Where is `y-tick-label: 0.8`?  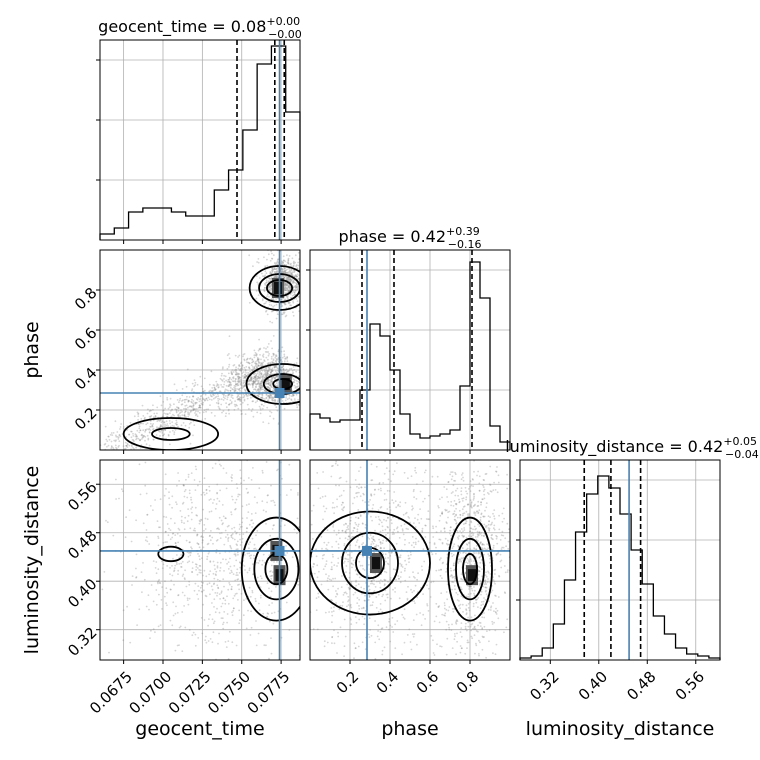
y-tick-label: 0.8 is located at coordinates (86, 299).